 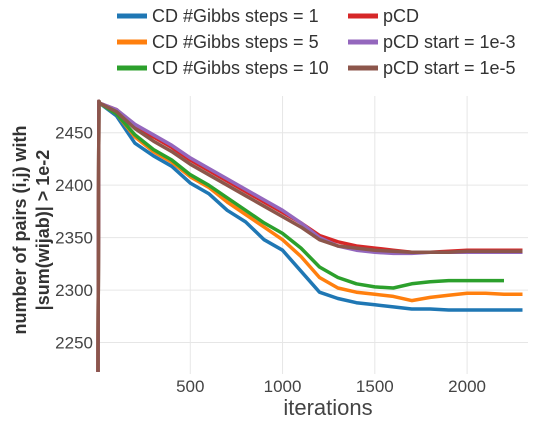 I want to click on y-tick-label-3: 2400, so click(x=74, y=185).